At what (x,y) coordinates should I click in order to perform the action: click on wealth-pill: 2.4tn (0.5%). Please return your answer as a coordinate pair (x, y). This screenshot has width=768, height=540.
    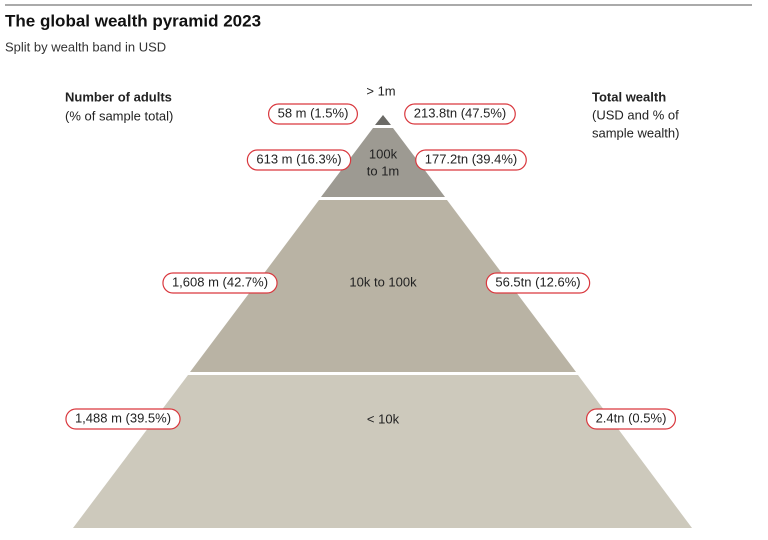
    Looking at the image, I should click on (631, 419).